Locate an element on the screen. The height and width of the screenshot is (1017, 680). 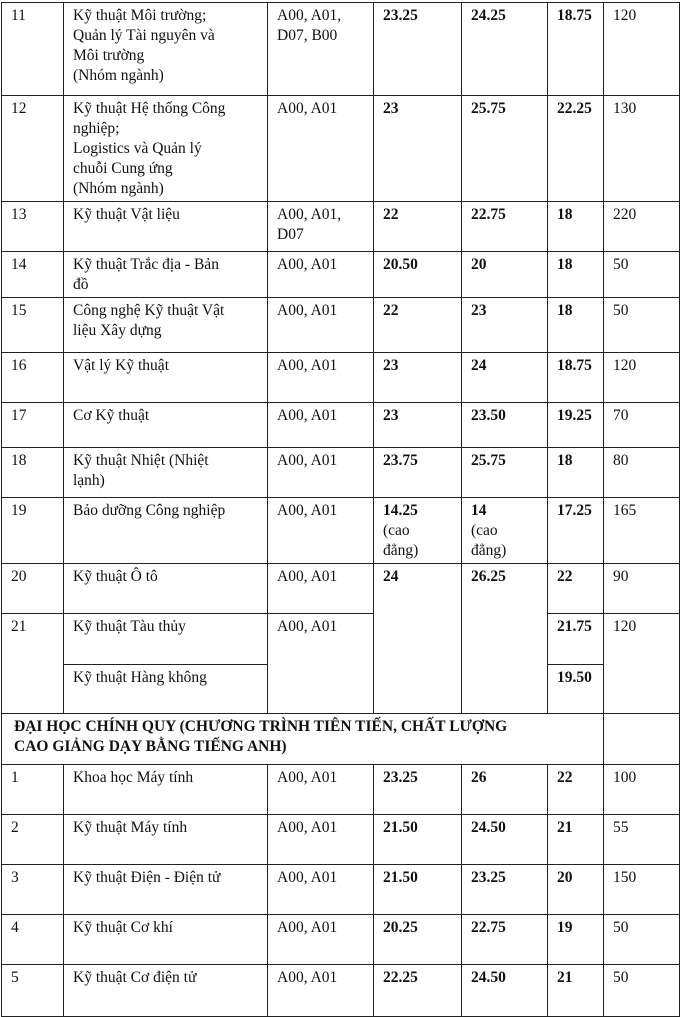
score-1-value: 21.50 is located at coordinates (400, 877).